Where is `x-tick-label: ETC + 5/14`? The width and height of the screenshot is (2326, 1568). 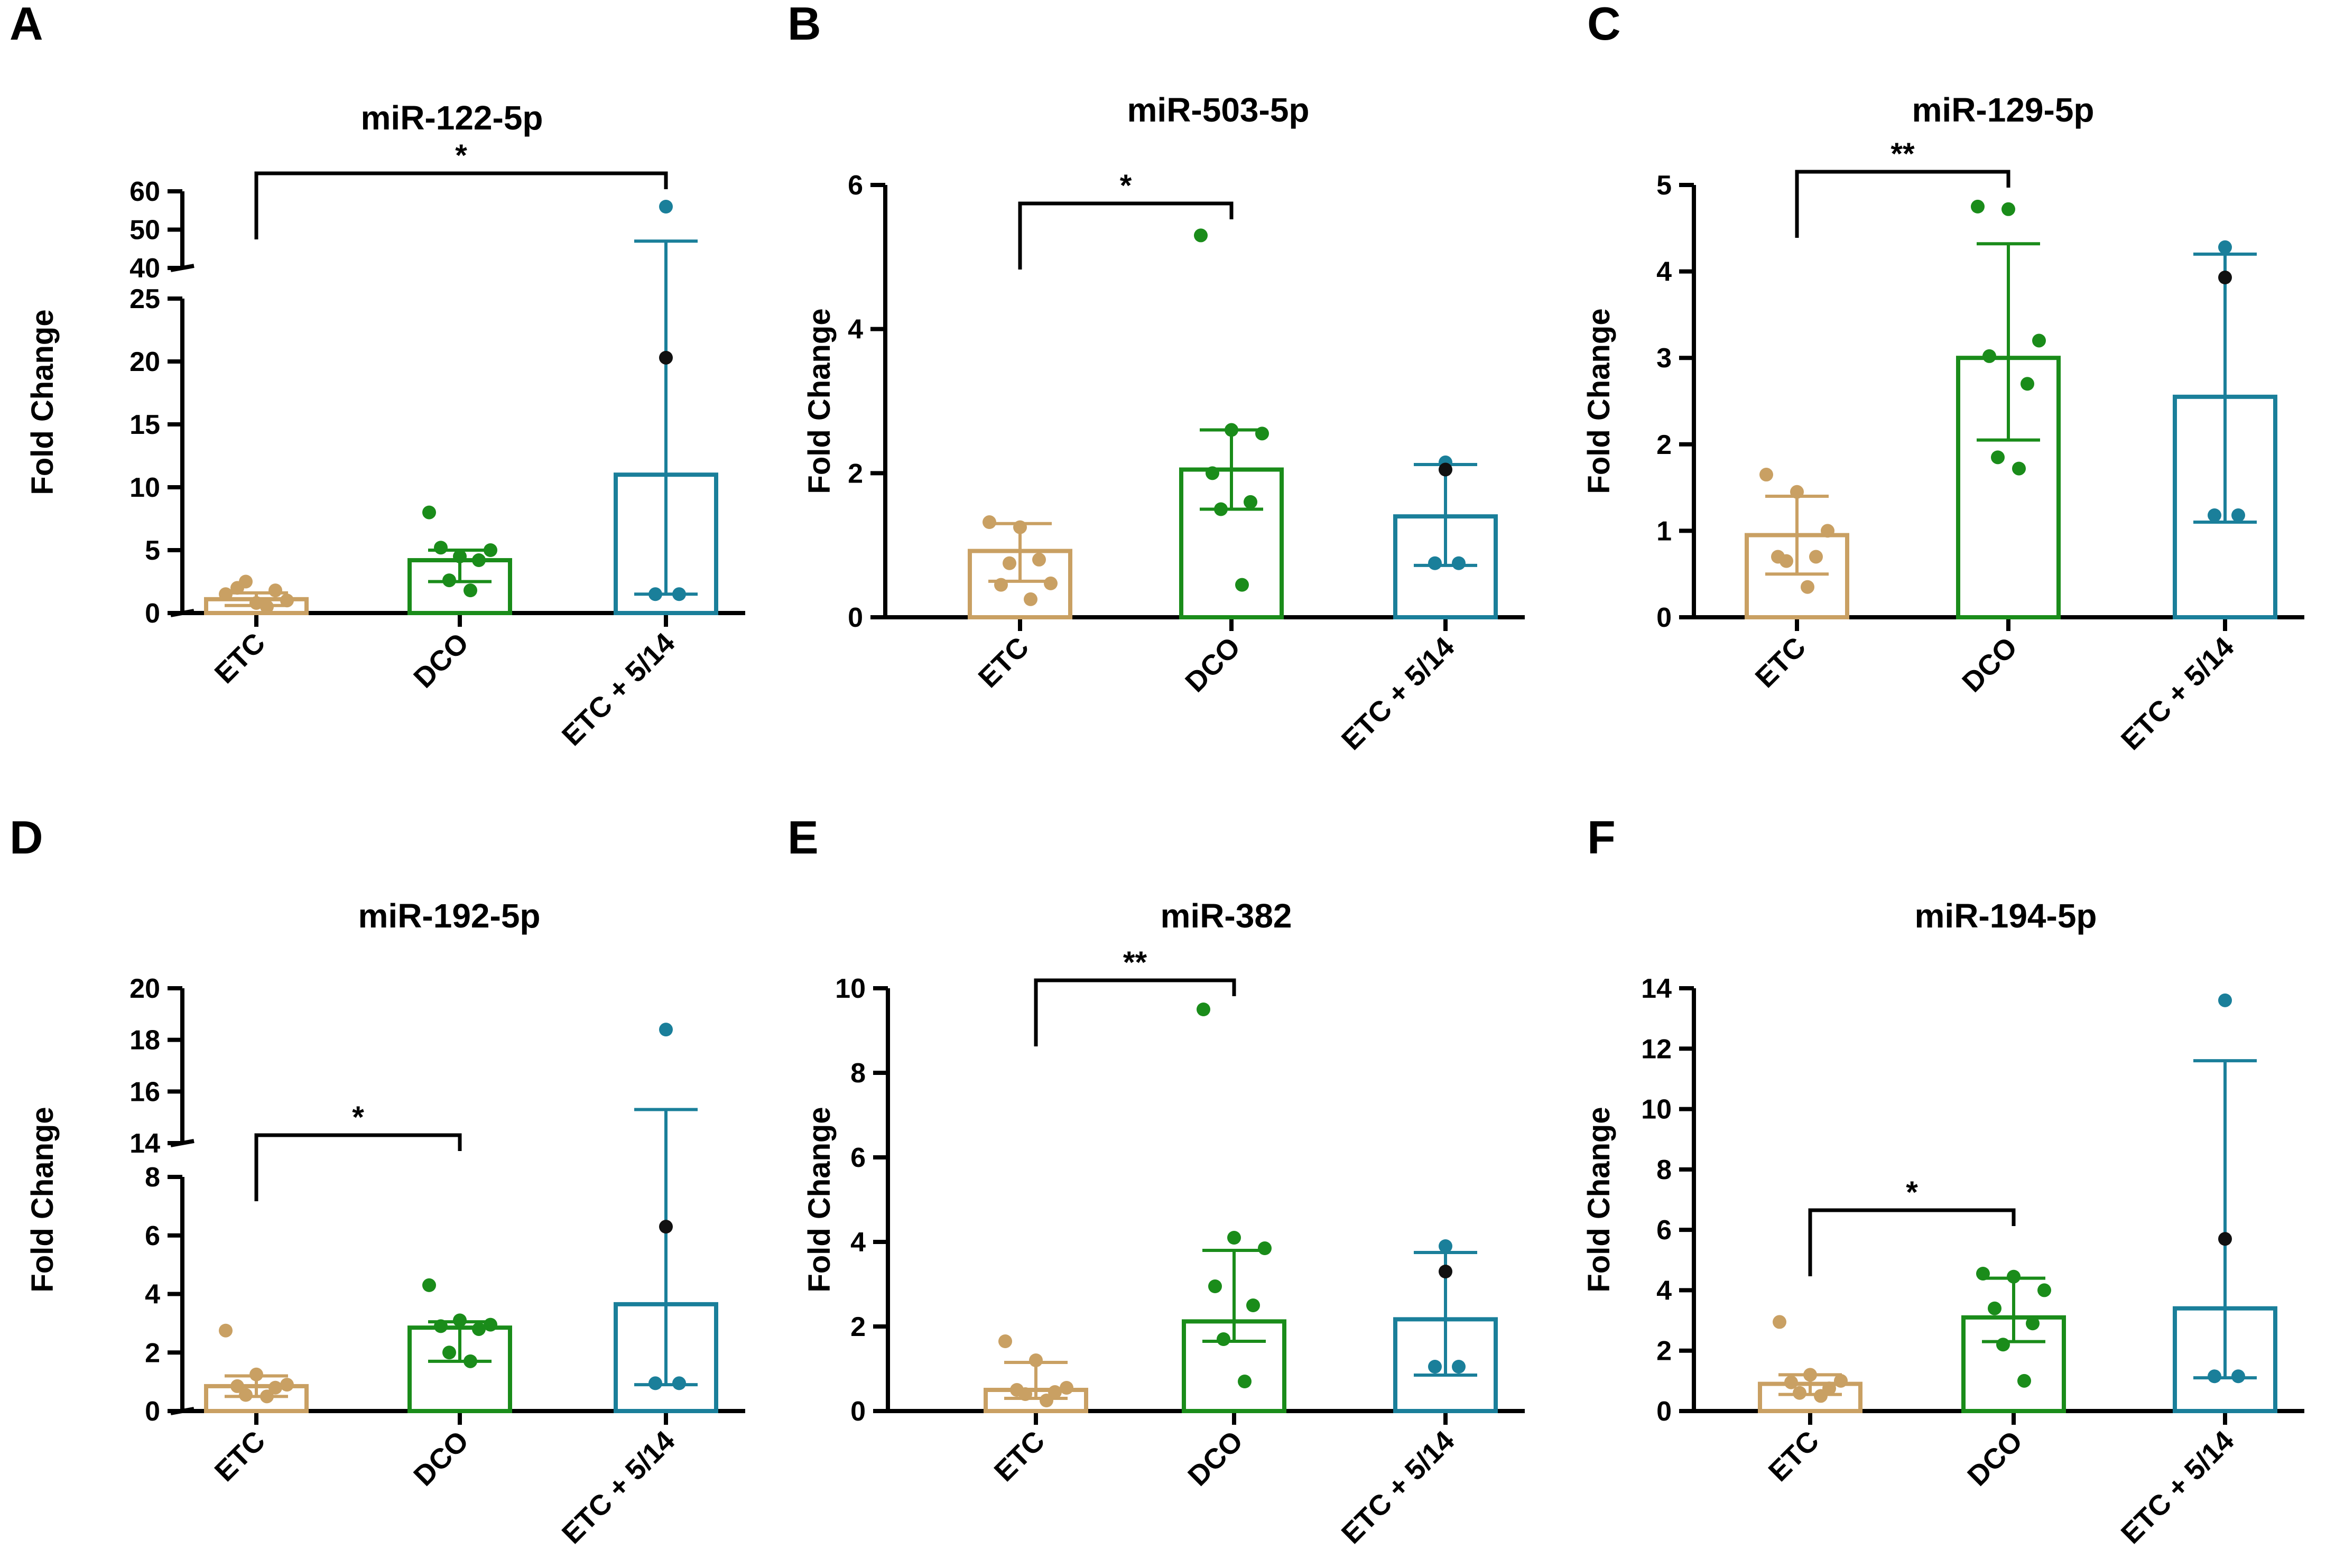
x-tick-label: ETC + 5/14 is located at coordinates (2177, 694).